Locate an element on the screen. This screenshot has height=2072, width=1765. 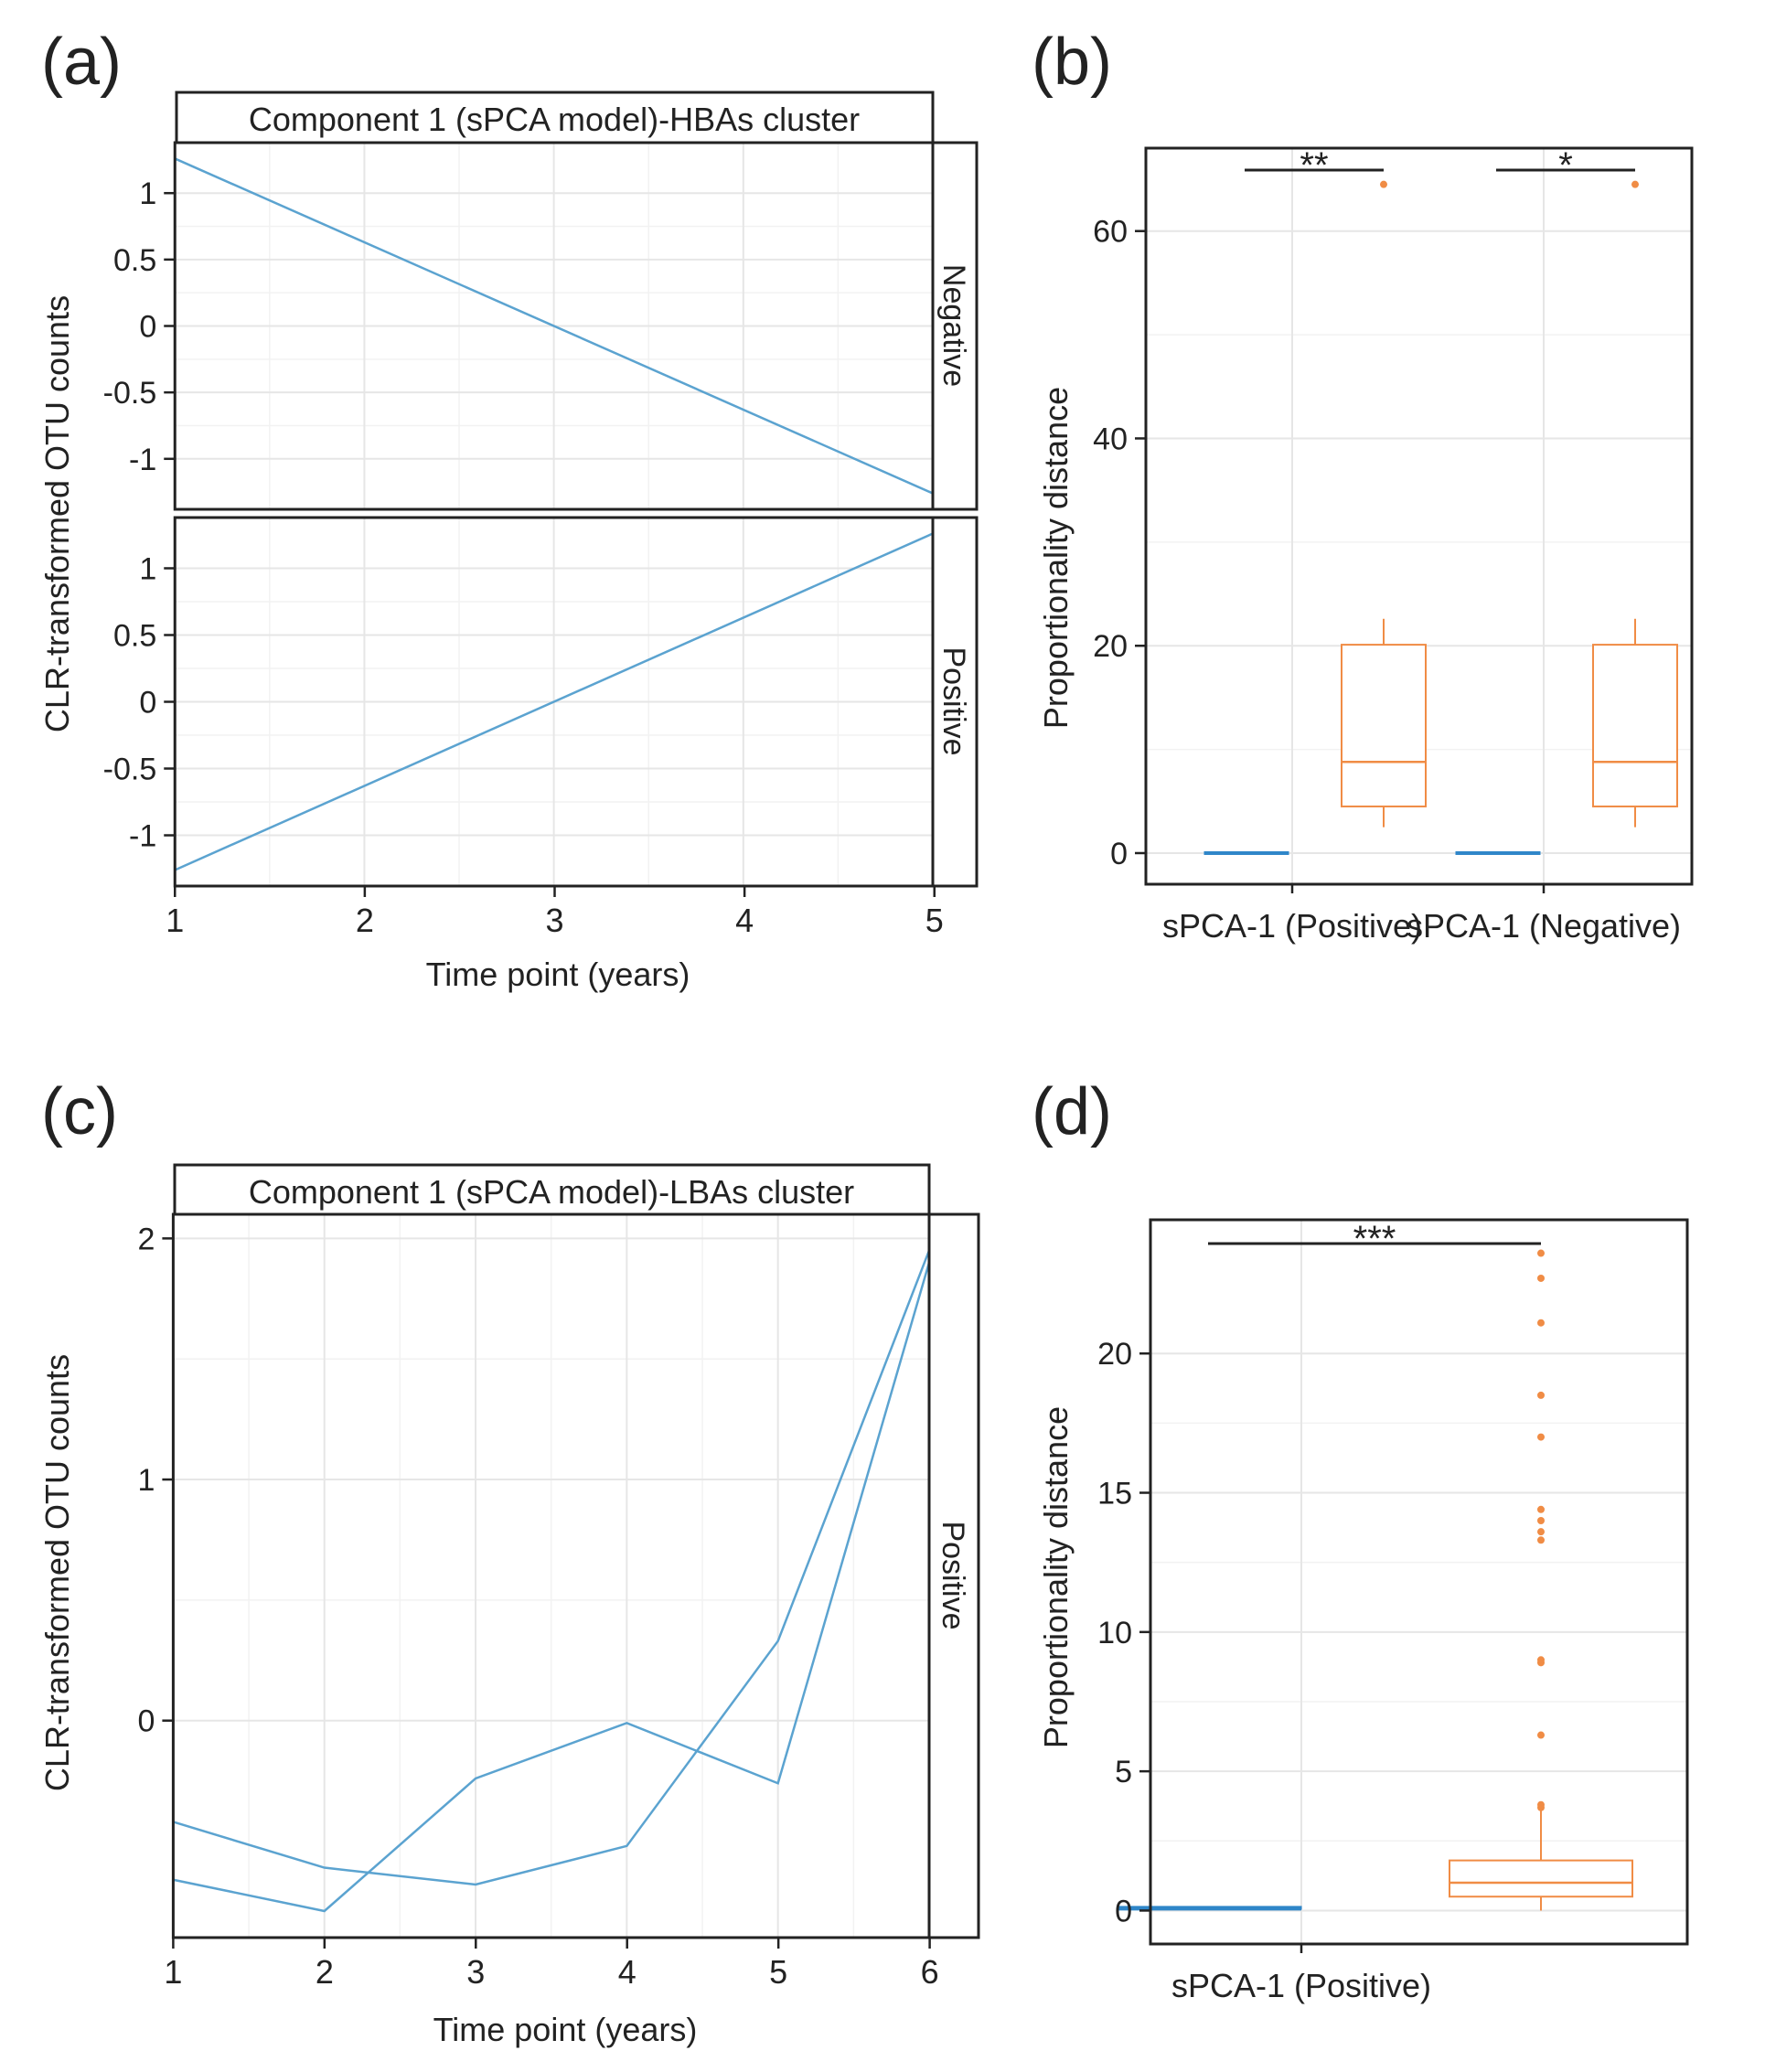
panel-label-a: (a) is located at coordinates (81, 62).